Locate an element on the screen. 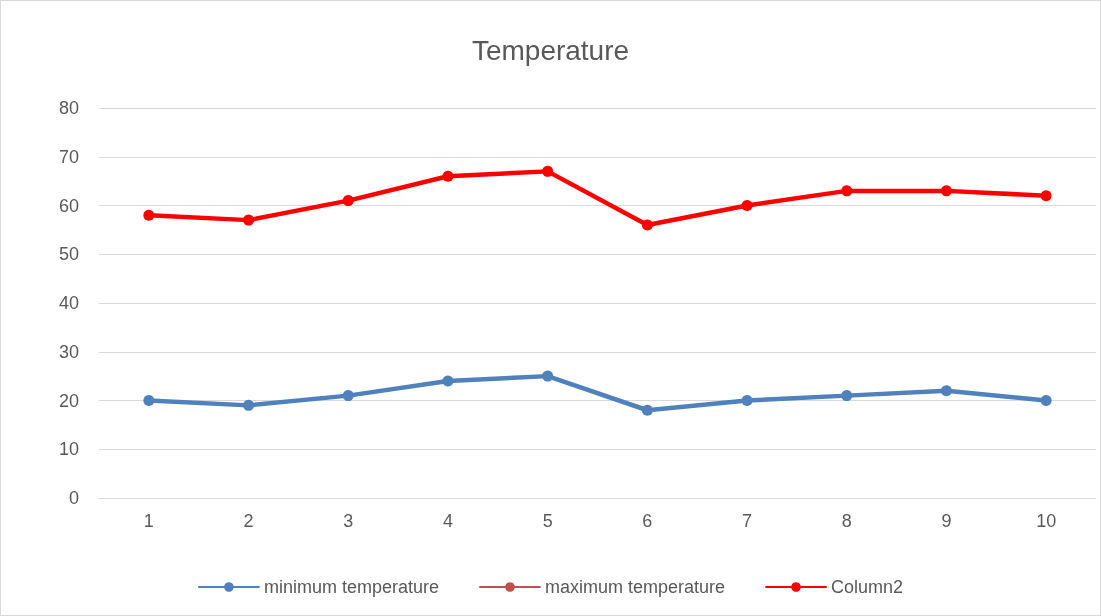 Image resolution: width=1101 pixels, height=616 pixels. x-tick-label: 2 is located at coordinates (248, 521).